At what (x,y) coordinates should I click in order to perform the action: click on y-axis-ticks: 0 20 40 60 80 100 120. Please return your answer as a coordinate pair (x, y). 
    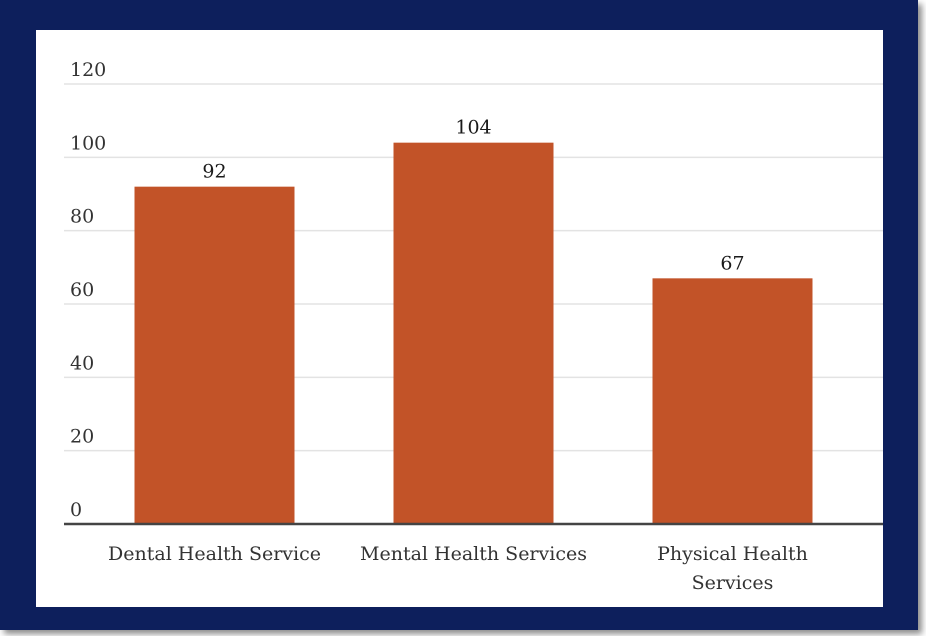
    Looking at the image, I should click on (88, 290).